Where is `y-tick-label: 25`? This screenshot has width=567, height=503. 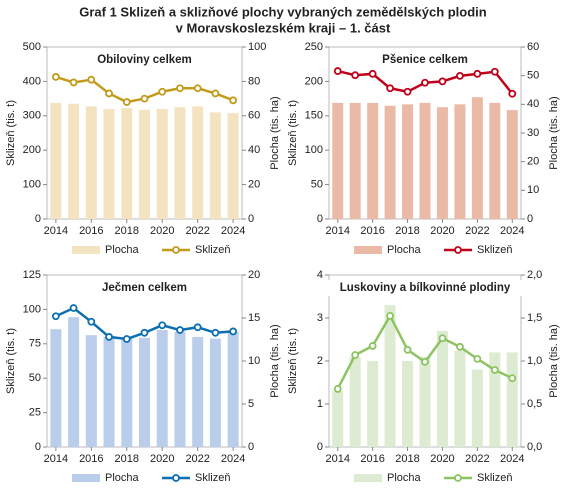
y-tick-label: 25 is located at coordinates (35, 413).